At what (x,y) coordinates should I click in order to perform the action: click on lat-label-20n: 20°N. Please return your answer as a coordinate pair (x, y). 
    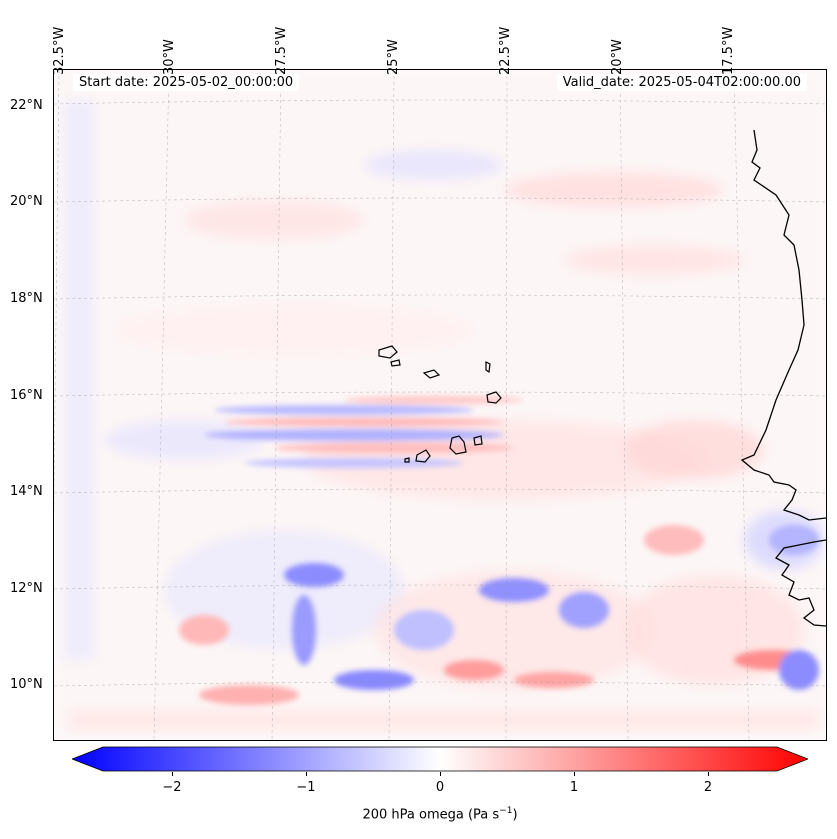
    Looking at the image, I should click on (26, 201).